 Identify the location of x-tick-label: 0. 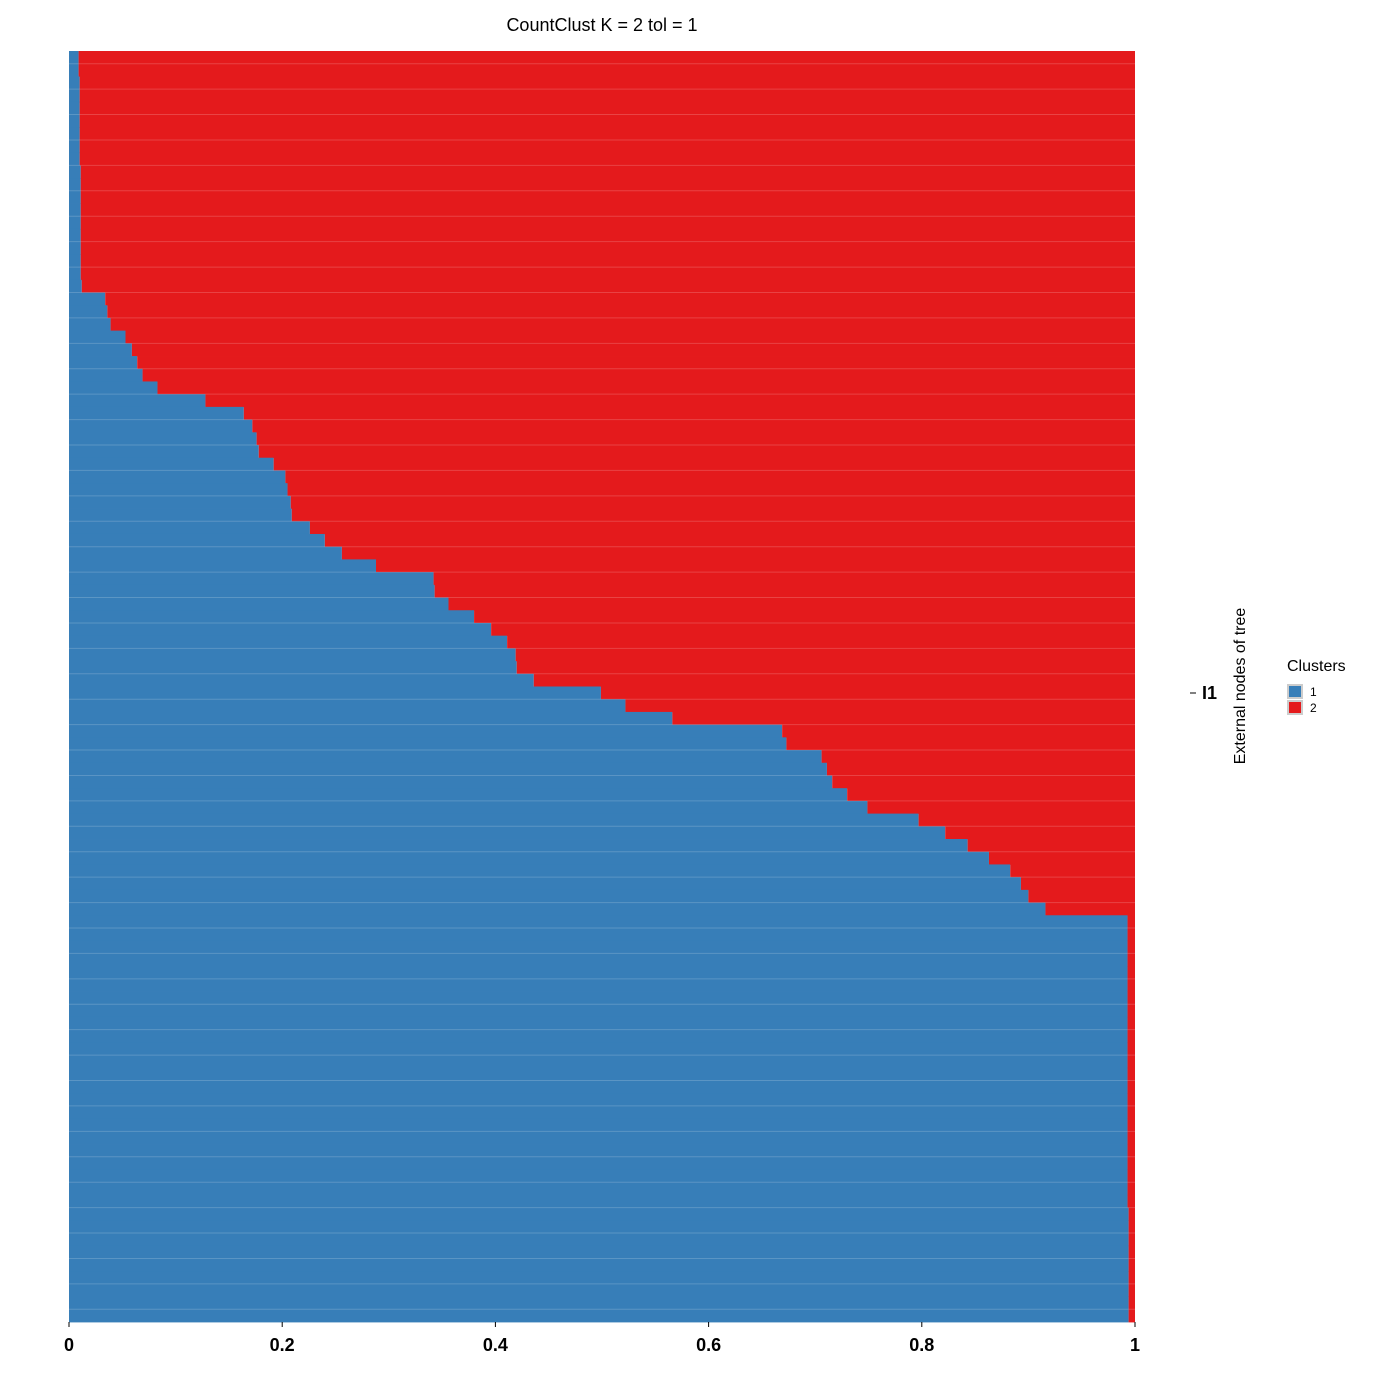
(69, 1345).